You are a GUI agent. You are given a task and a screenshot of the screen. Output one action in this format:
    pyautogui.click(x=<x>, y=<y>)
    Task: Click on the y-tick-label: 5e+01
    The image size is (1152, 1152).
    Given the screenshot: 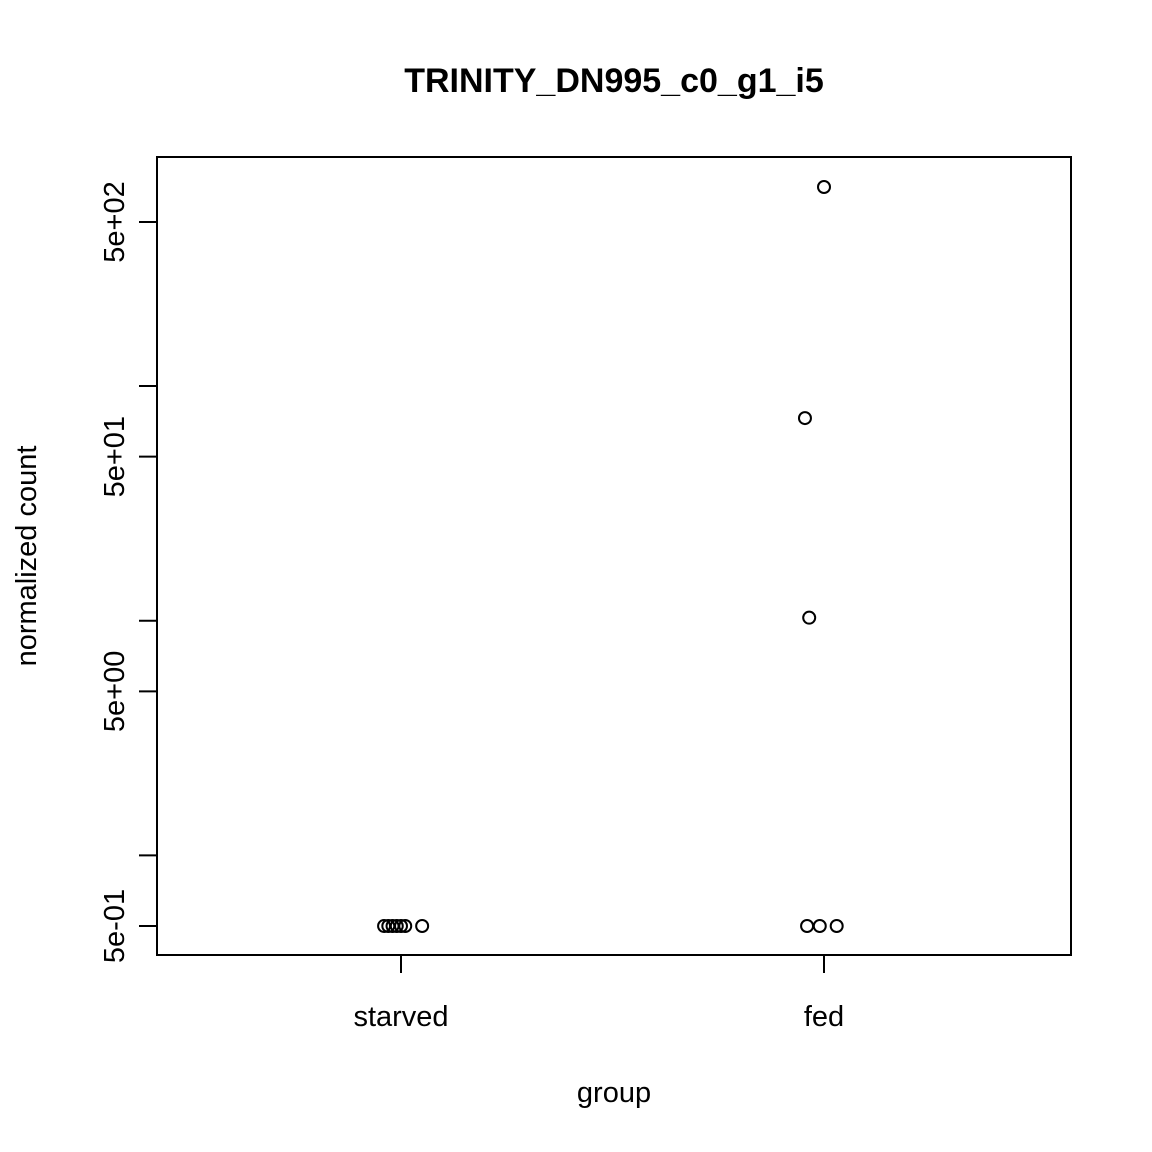 What is the action you would take?
    pyautogui.click(x=115, y=456)
    